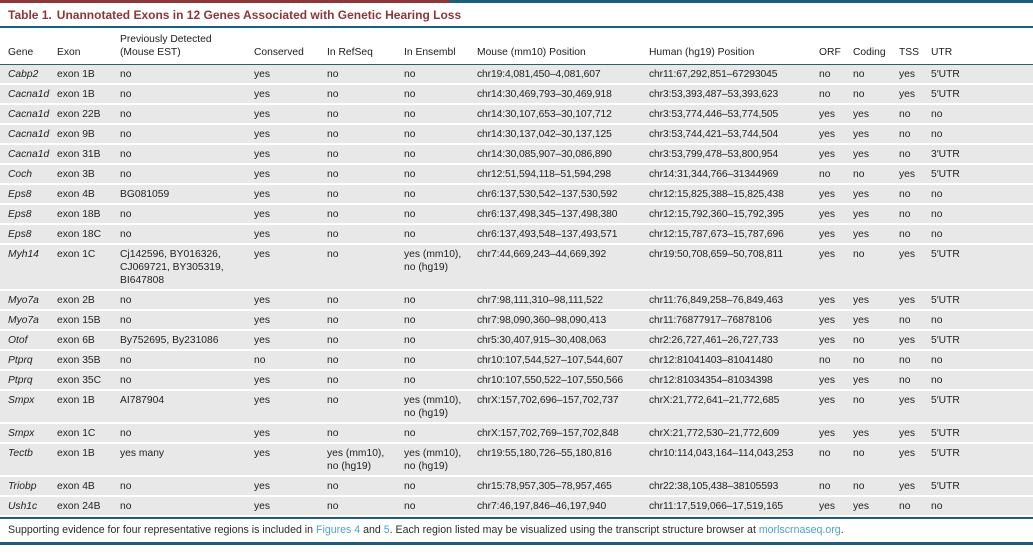  Describe the element at coordinates (734, 114) in the screenshot. I see `cell-human-position: chr3:53,774,446–53,774,505` at that location.